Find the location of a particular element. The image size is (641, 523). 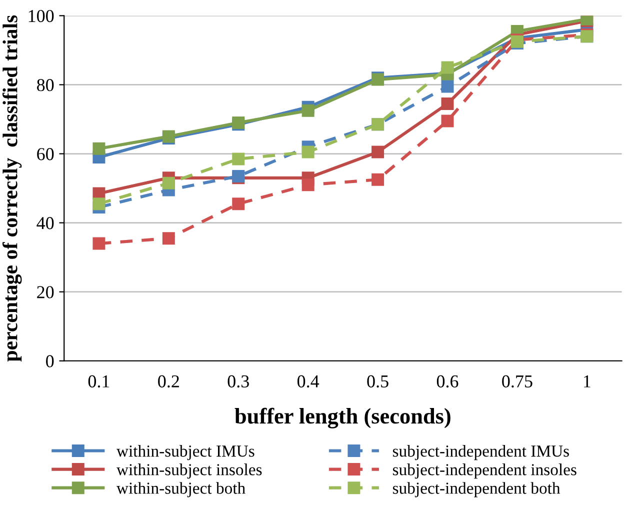

x-axis-title: buffer length (seconds) is located at coordinates (342, 418).